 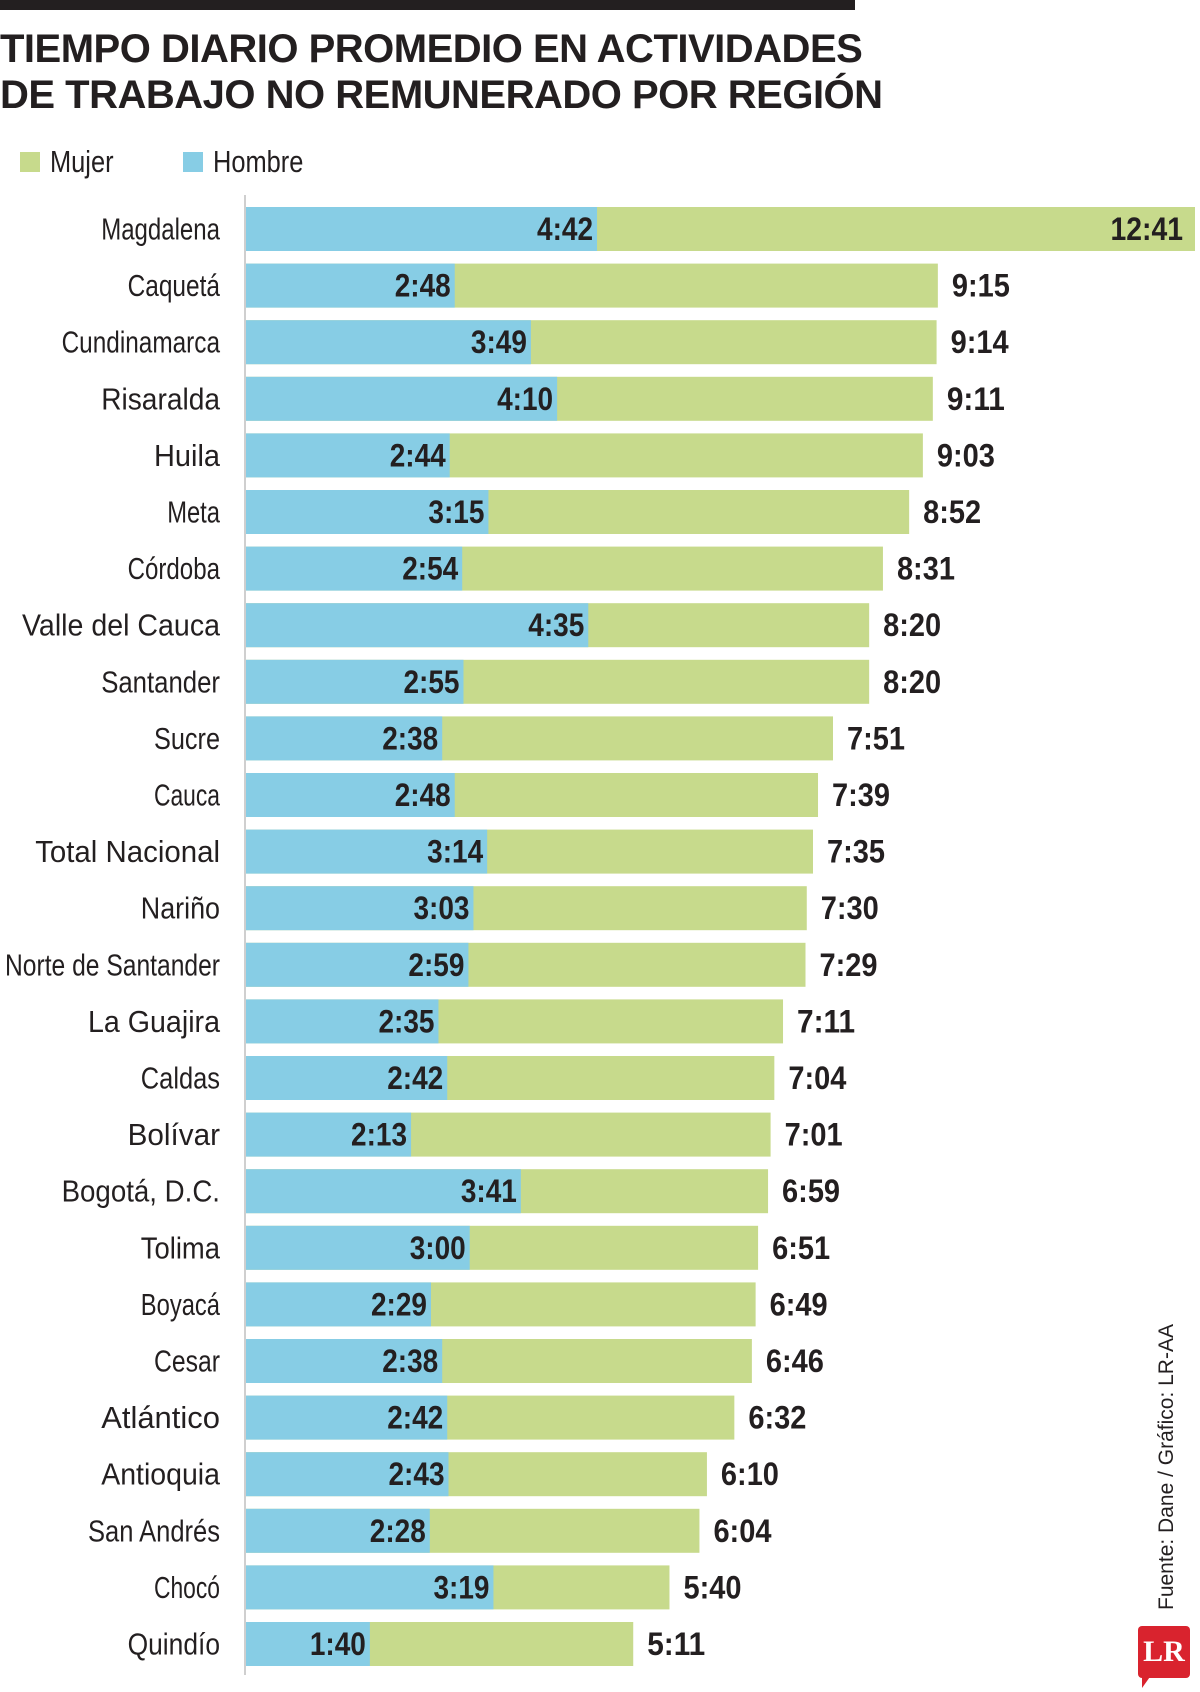 I want to click on legend-item-mujer: Mujer, so click(x=74, y=162).